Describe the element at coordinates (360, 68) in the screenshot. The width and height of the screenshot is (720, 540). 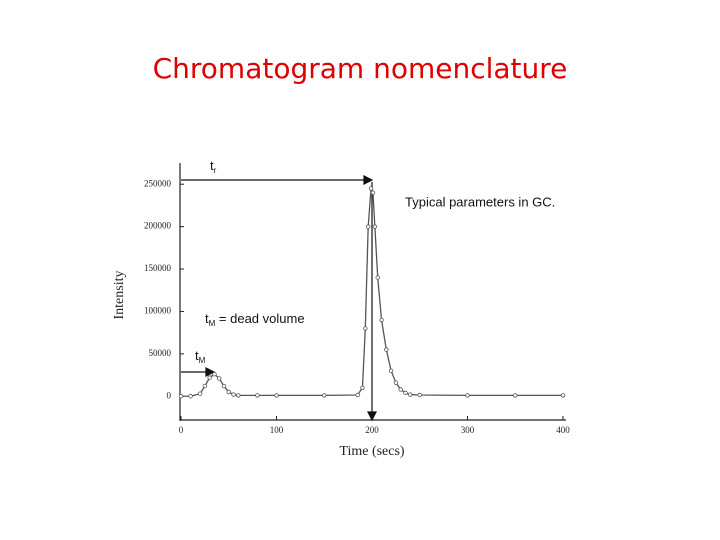
I see `slide-title: Chromatogram nomenclature` at that location.